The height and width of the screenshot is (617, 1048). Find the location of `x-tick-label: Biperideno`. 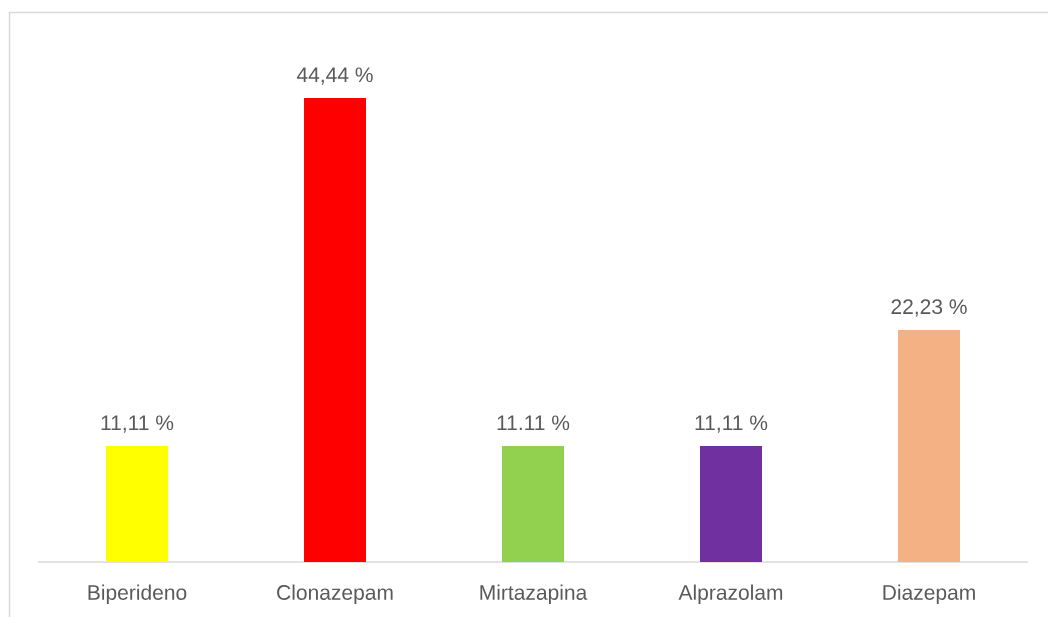

x-tick-label: Biperideno is located at coordinates (137, 594).